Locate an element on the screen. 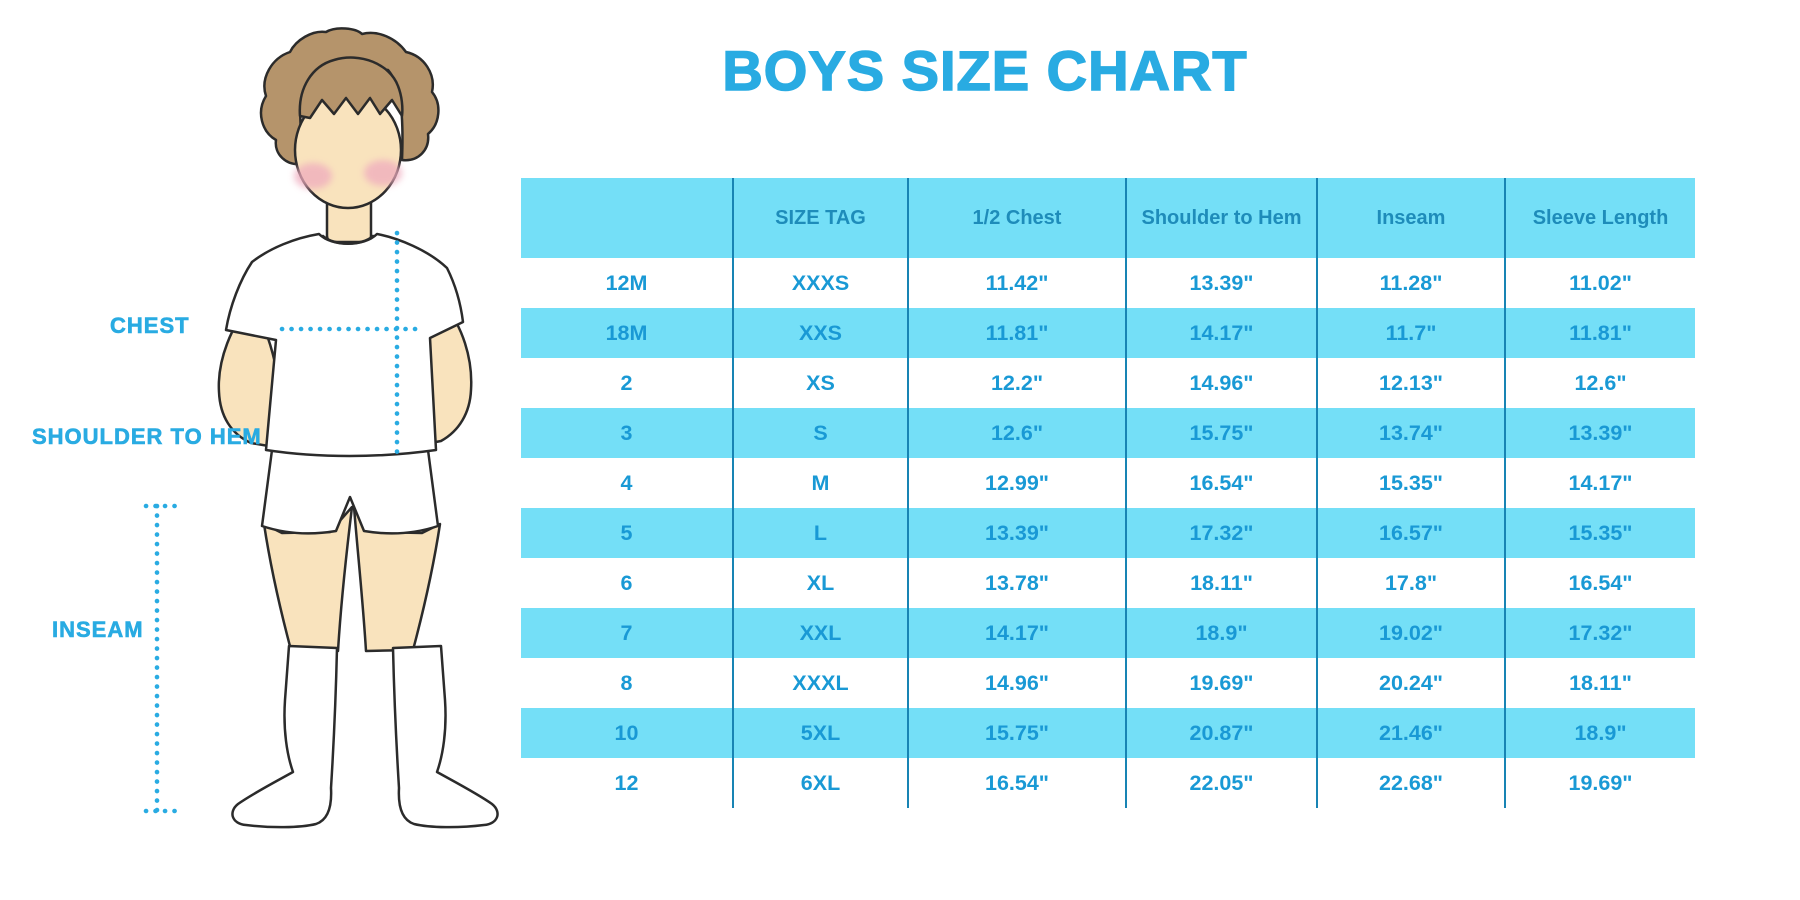 The height and width of the screenshot is (900, 1800). size-cell: 4 is located at coordinates (626, 482).